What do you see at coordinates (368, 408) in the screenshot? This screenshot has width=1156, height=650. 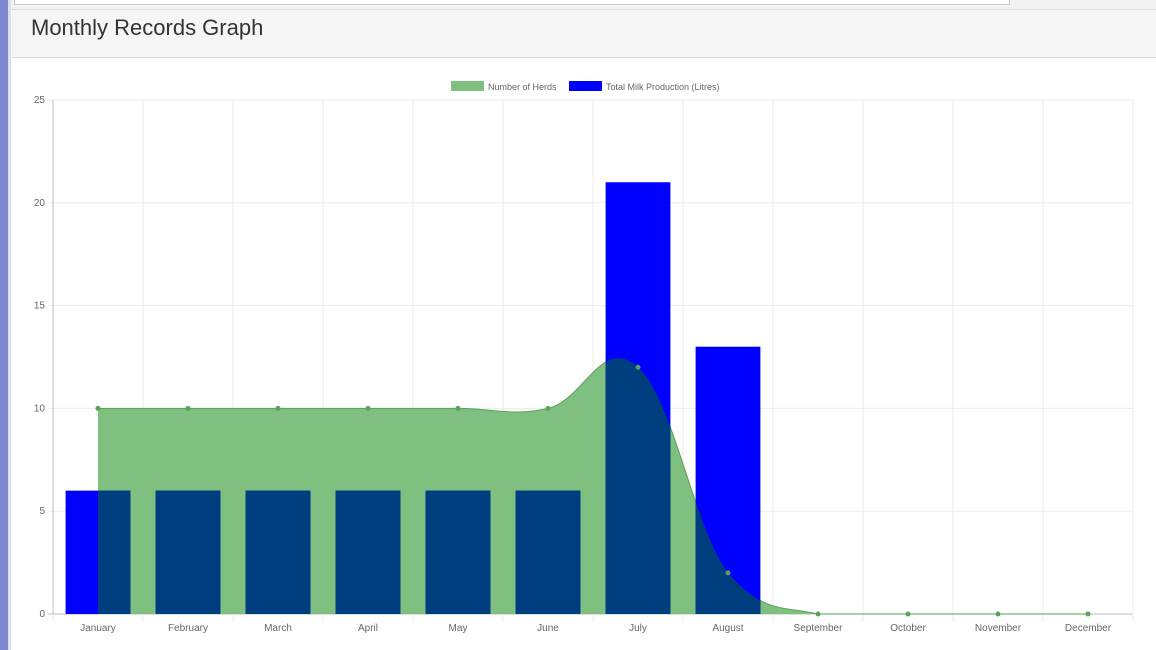 I see `herds-point-april` at bounding box center [368, 408].